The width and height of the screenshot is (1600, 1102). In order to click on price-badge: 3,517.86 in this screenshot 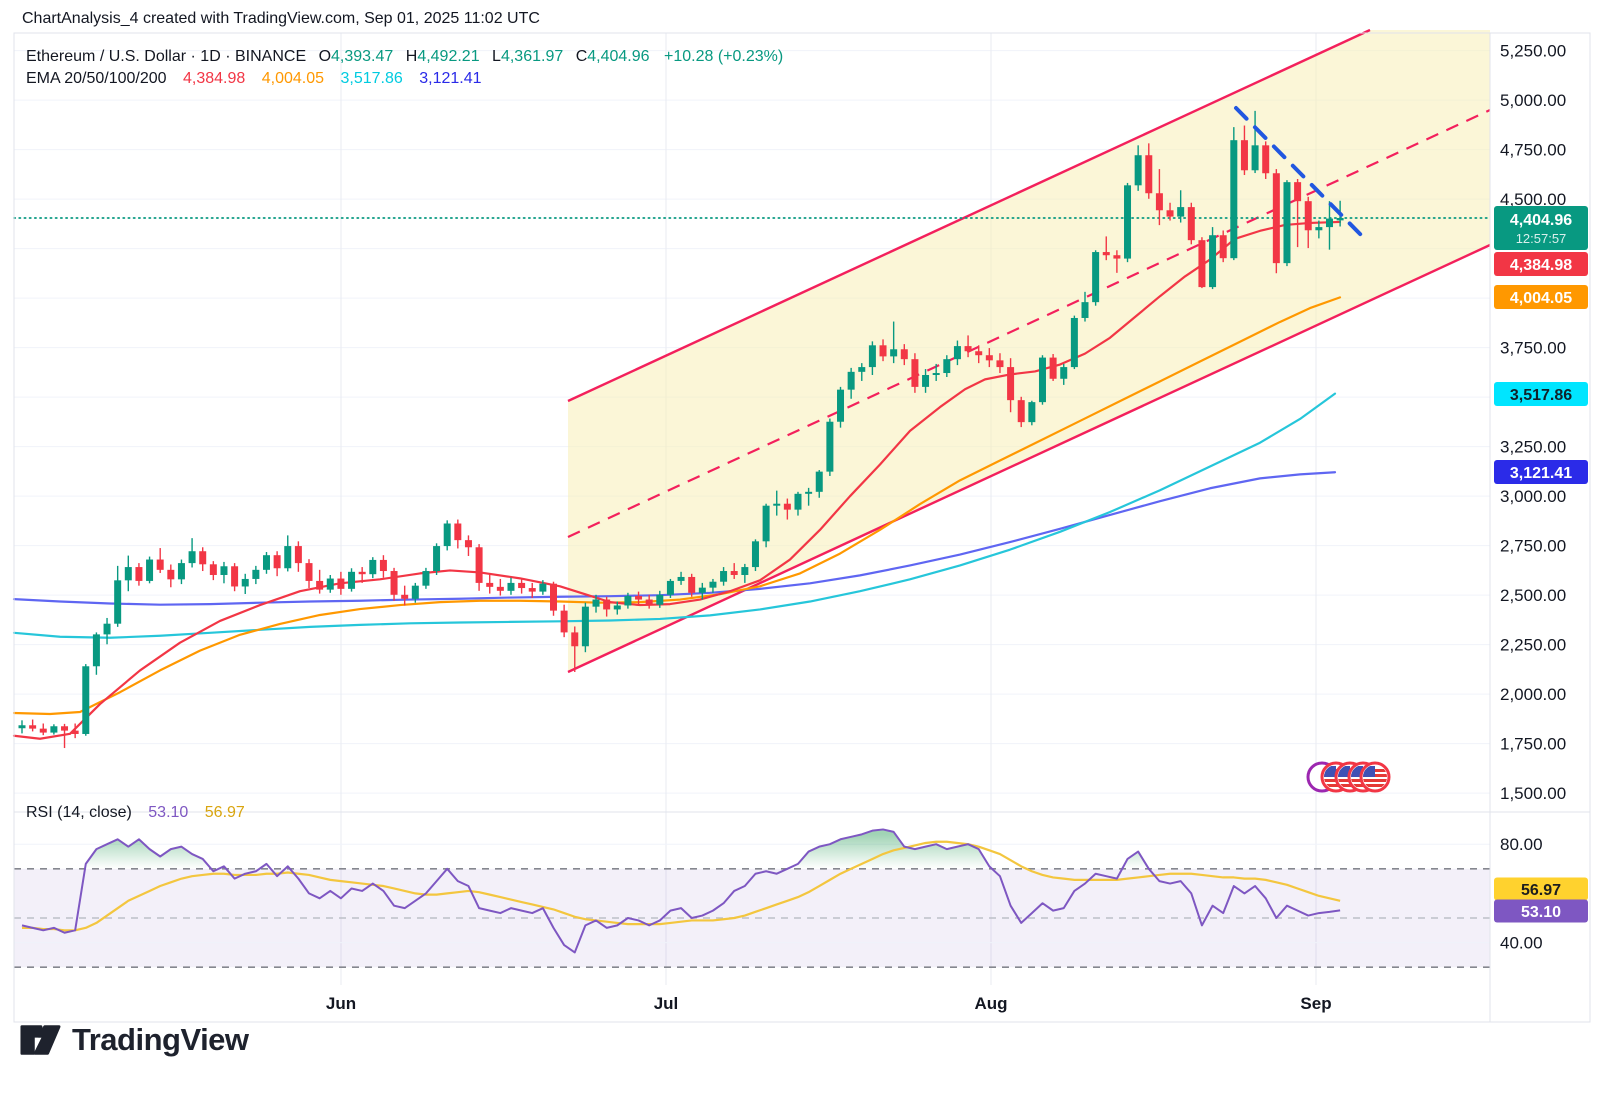, I will do `click(1541, 394)`.